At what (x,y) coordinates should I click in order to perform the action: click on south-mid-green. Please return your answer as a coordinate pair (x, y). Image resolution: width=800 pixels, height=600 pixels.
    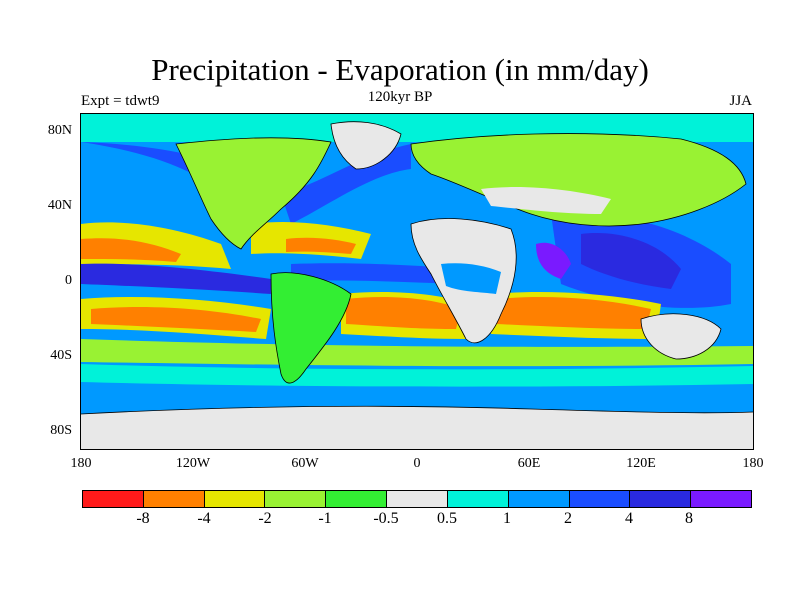
    Looking at the image, I should click on (417, 353).